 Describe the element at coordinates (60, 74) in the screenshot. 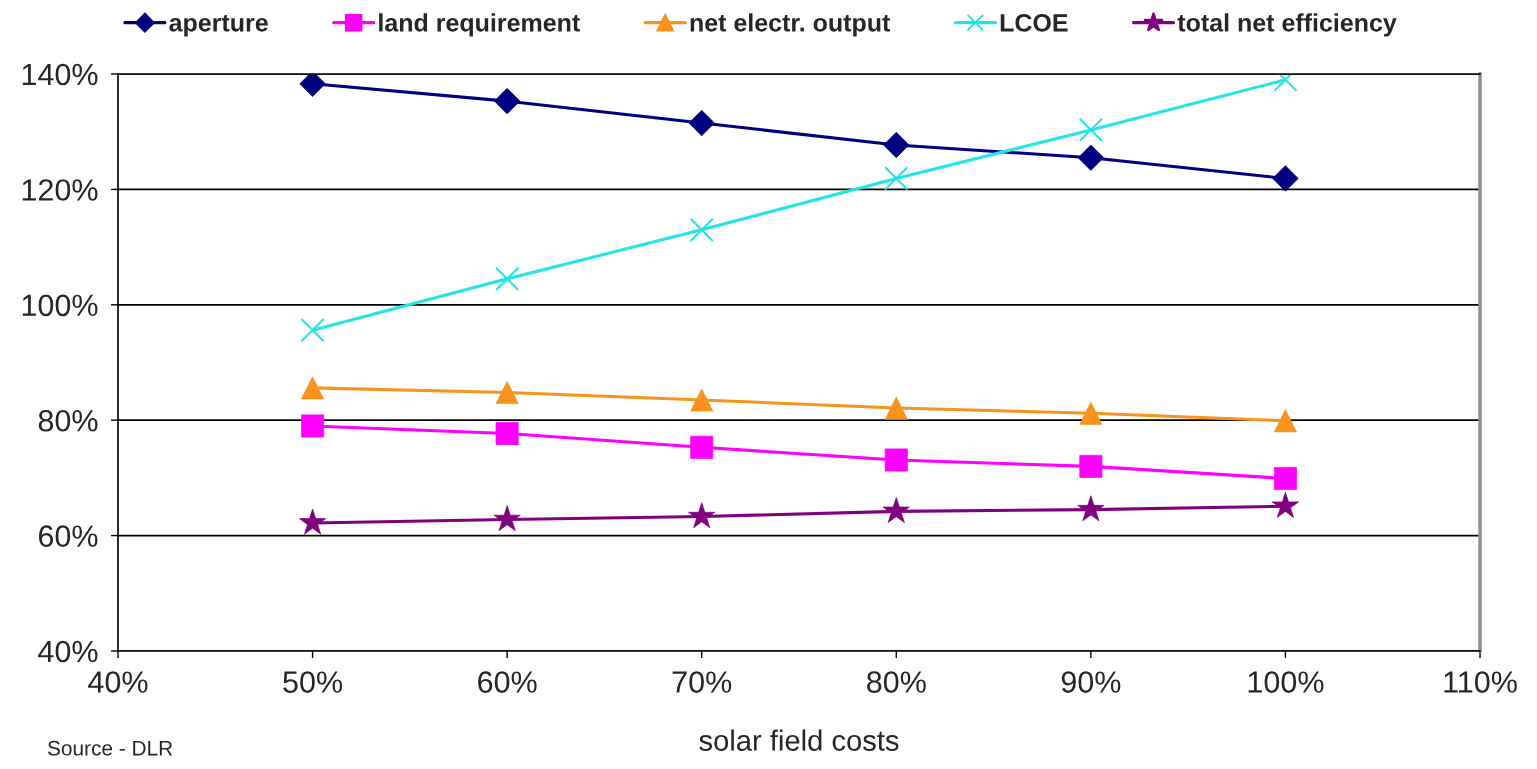

I see `y-tick-label: 140%` at that location.